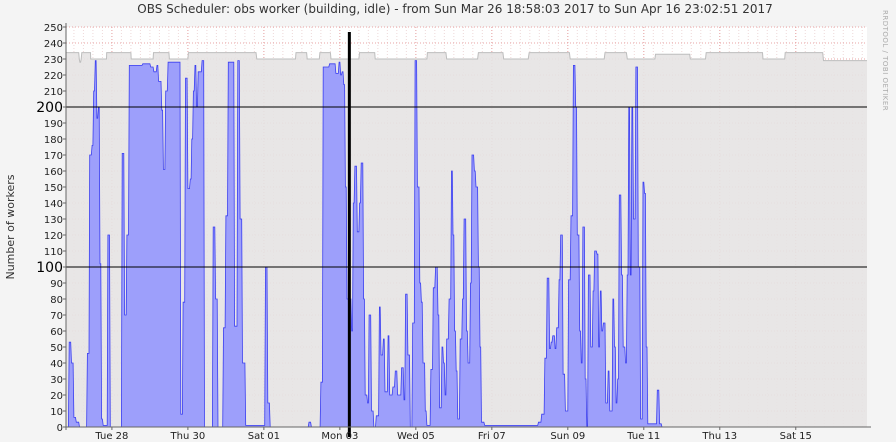 The image size is (896, 442). Describe the element at coordinates (56, 316) in the screenshot. I see `y-tick-label: 70` at that location.